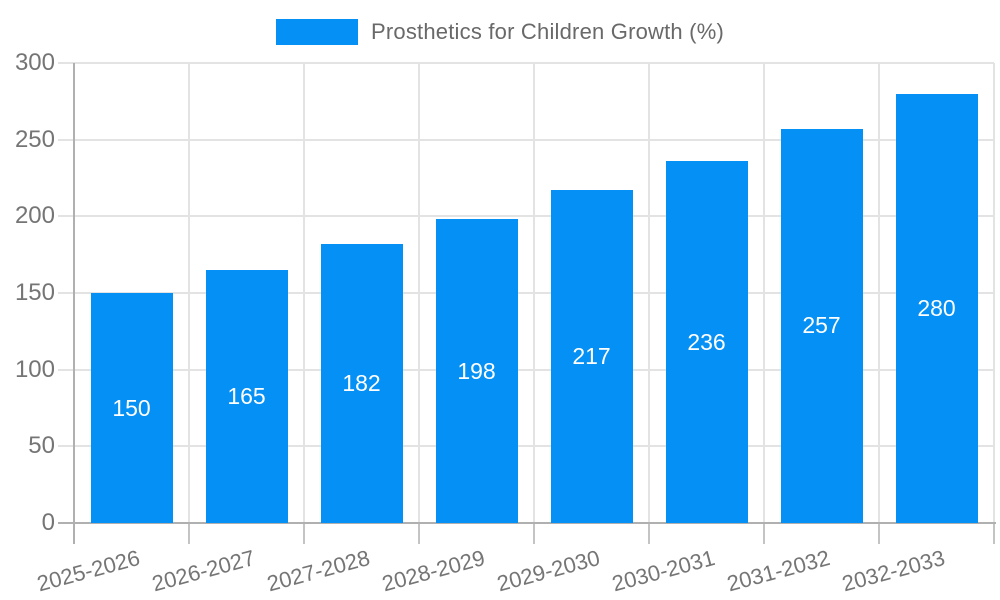  Describe the element at coordinates (317, 32) in the screenshot. I see `legend-swatch` at that location.